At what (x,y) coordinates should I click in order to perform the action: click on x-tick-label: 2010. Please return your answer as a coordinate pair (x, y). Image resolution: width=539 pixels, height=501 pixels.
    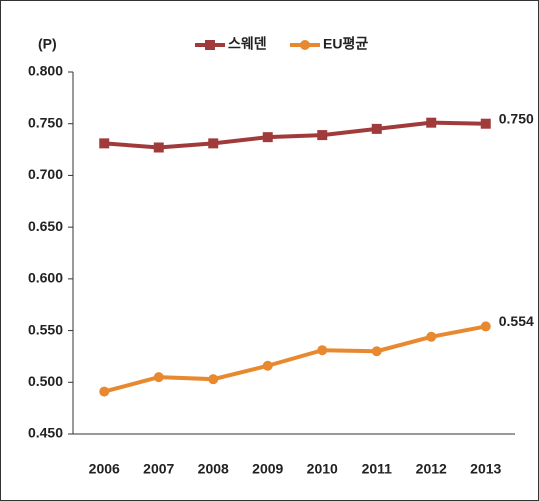
    Looking at the image, I should click on (322, 469).